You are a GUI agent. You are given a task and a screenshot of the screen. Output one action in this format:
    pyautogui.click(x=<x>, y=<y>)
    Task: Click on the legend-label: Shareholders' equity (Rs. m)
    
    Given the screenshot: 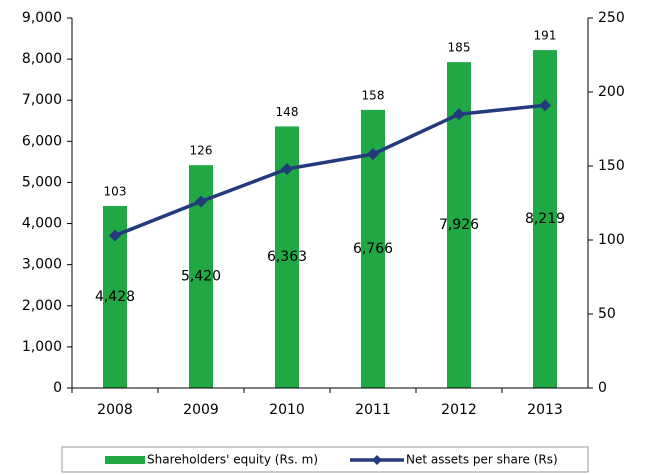 What is the action you would take?
    pyautogui.click(x=232, y=460)
    